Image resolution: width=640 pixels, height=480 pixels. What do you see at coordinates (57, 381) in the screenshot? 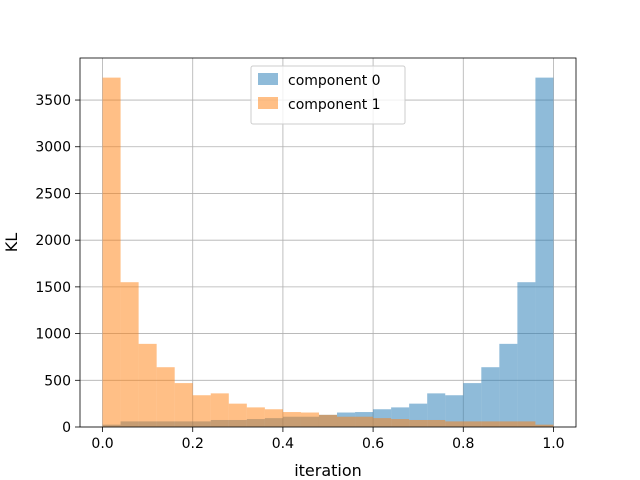
I see `y-tick-label-1: 500` at bounding box center [57, 381].